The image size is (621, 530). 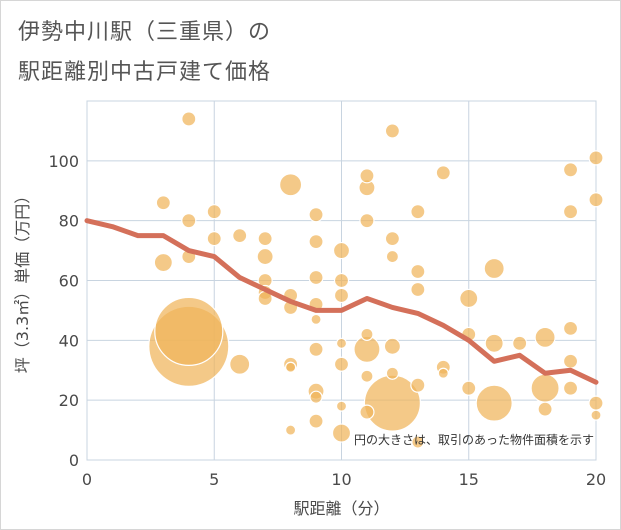 What do you see at coordinates (341, 479) in the screenshot?
I see `x-tick-label: 10` at bounding box center [341, 479].